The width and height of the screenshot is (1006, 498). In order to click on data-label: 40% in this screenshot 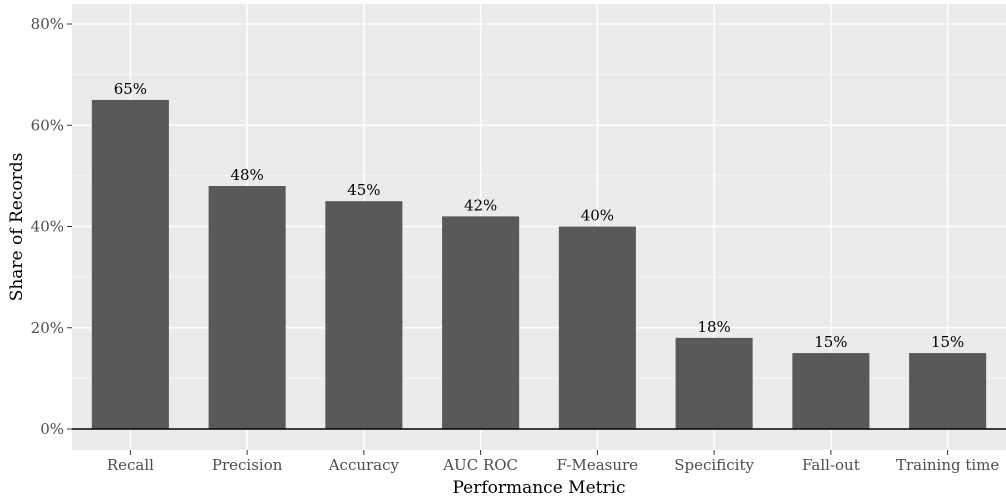, I will do `click(597, 216)`.